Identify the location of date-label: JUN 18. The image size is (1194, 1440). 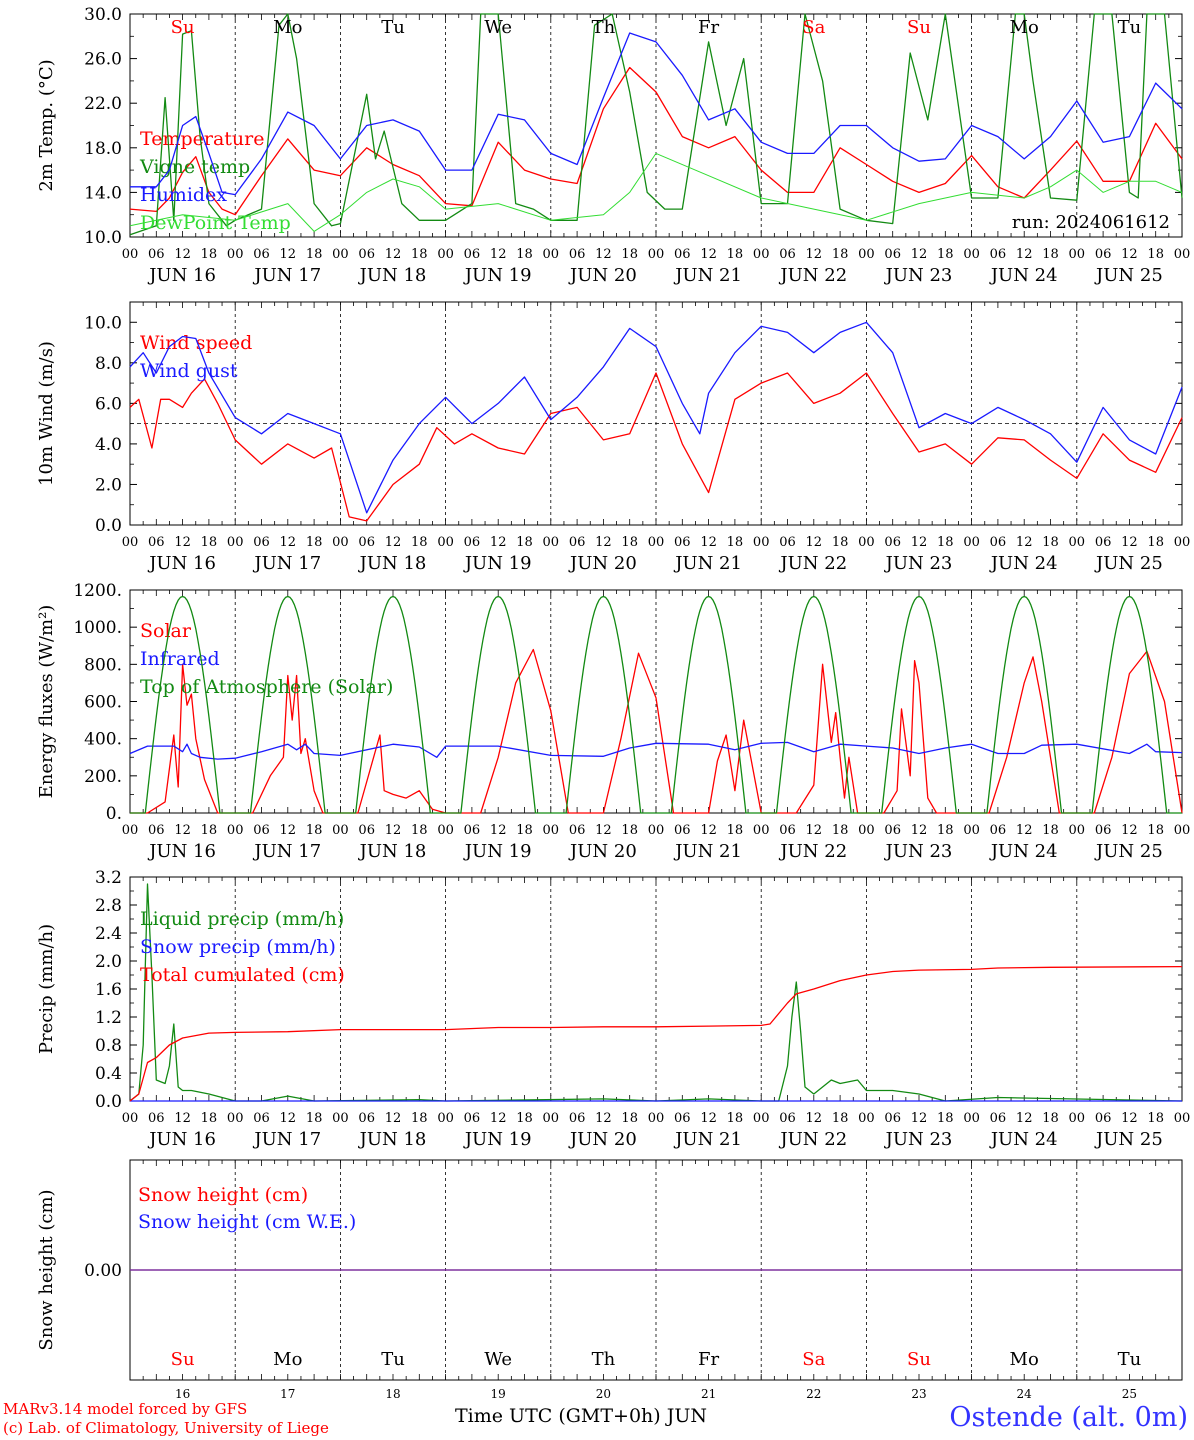
(392, 275).